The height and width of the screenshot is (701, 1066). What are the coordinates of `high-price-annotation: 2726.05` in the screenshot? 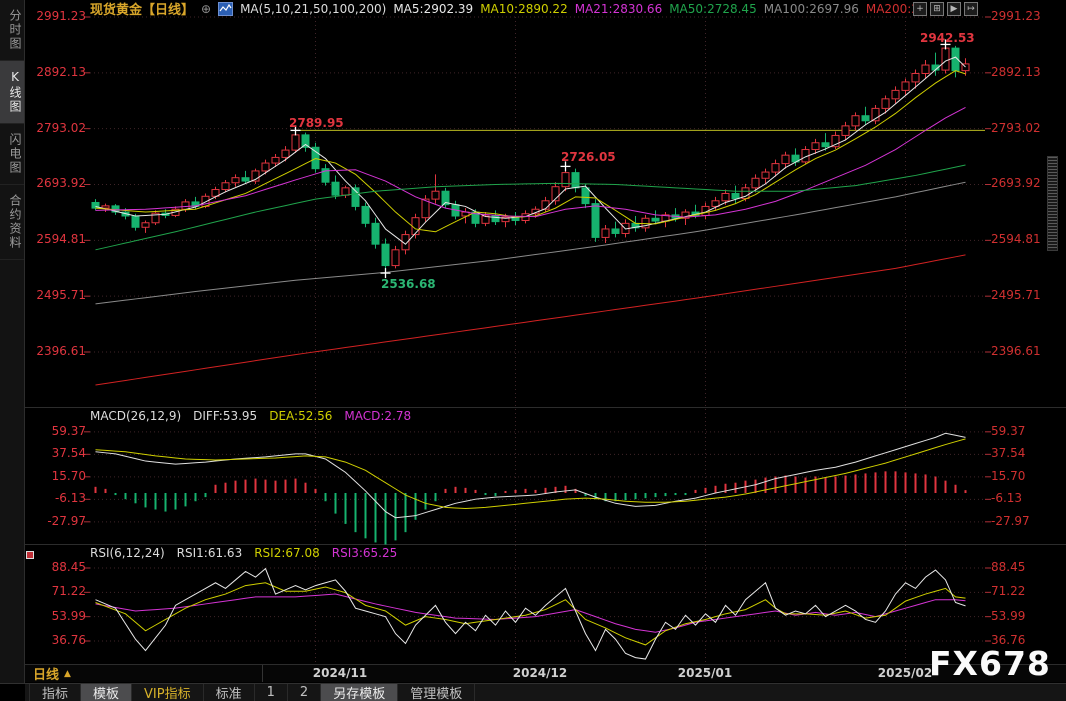 It's located at (588, 157).